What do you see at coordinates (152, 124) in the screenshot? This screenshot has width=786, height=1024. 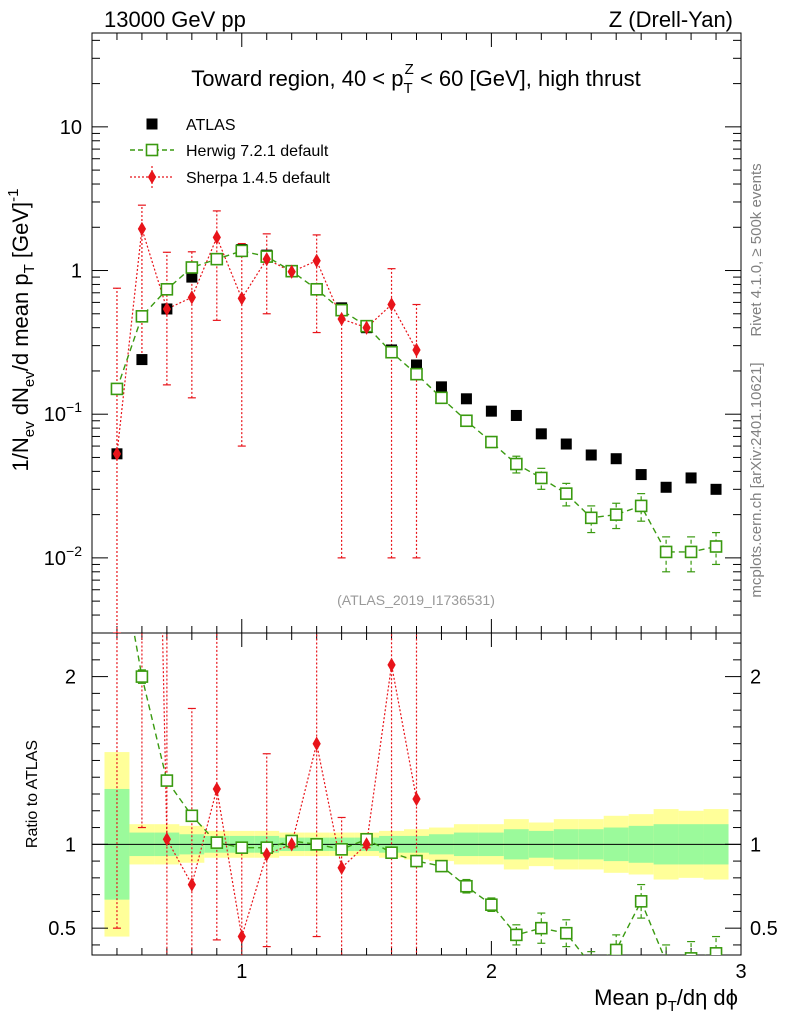 I see `legend-atlas-marker` at bounding box center [152, 124].